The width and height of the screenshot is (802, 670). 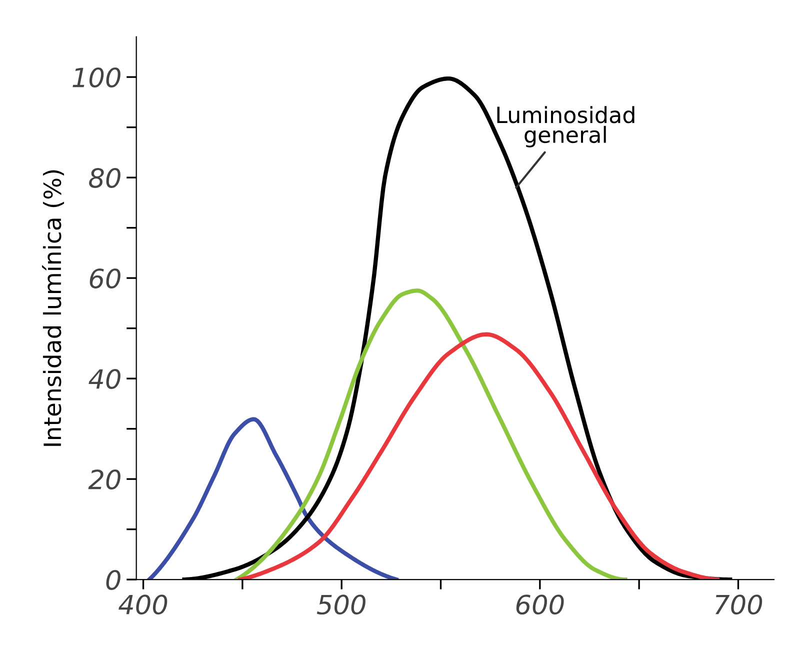 I want to click on y-tick-label: 80, so click(x=104, y=178).